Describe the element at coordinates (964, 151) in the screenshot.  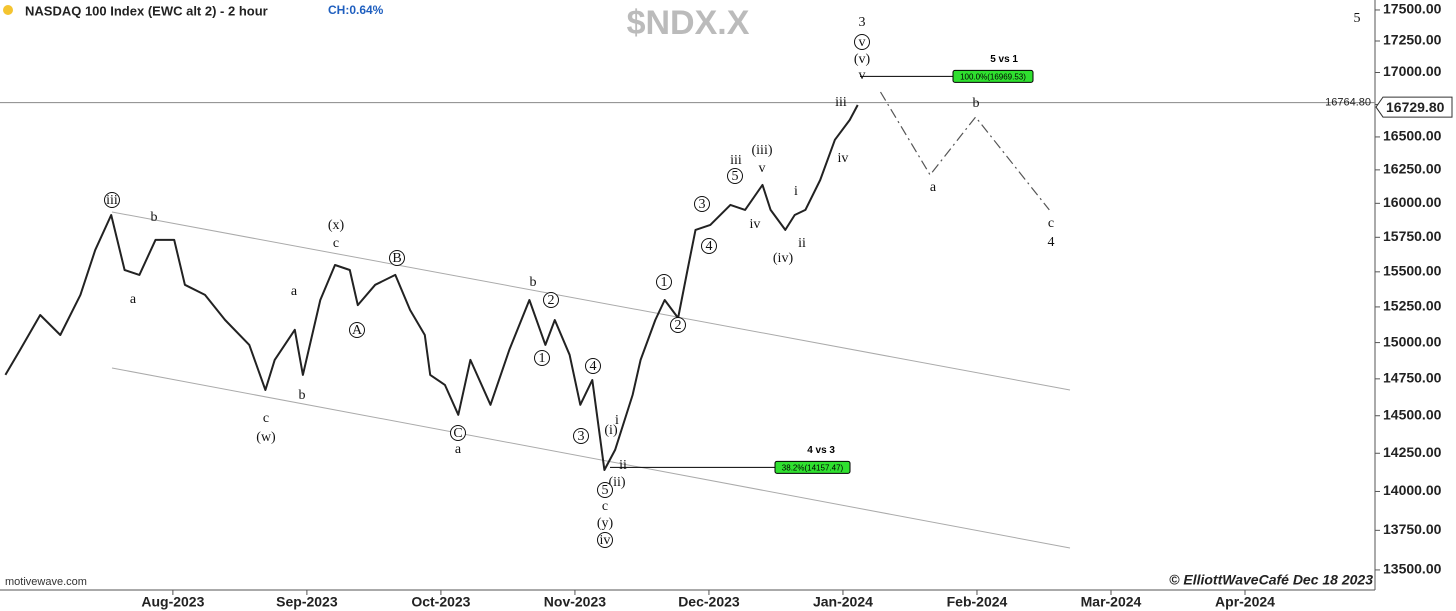
I see `projection-line` at that location.